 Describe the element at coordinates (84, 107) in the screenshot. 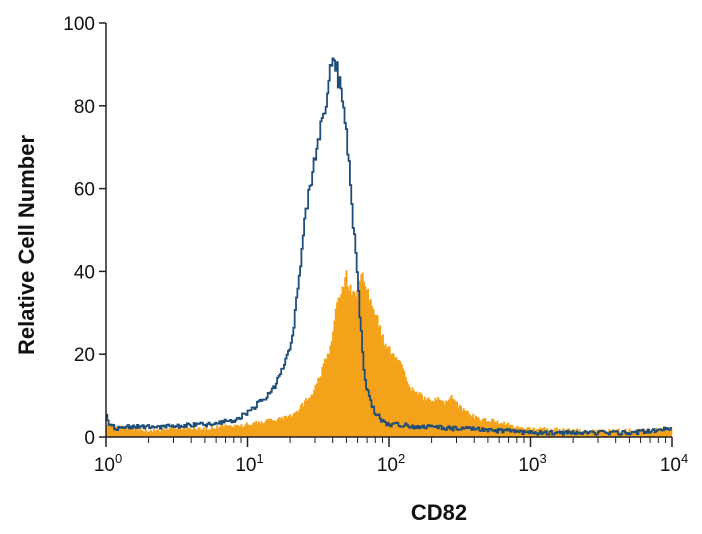

I see `y-tick-label: 80` at that location.